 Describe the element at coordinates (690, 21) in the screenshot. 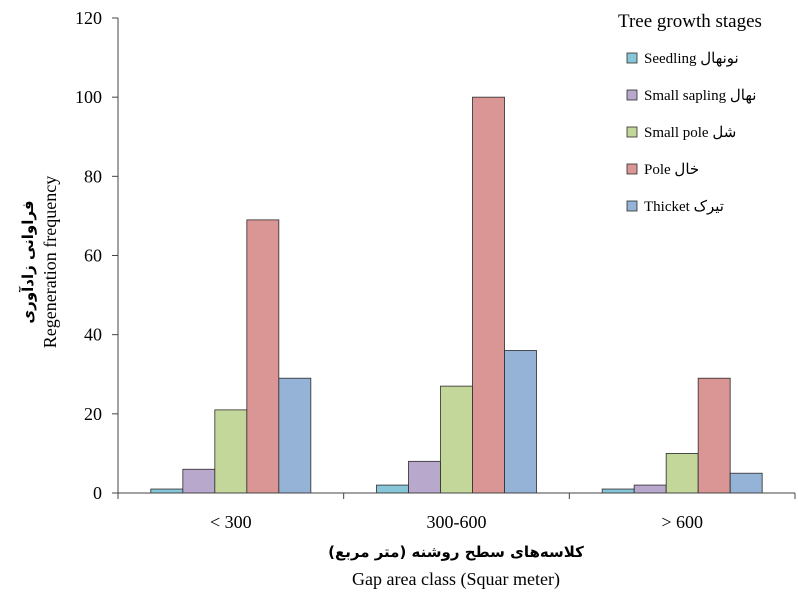

I see `legend-title: Tree growth stages` at that location.